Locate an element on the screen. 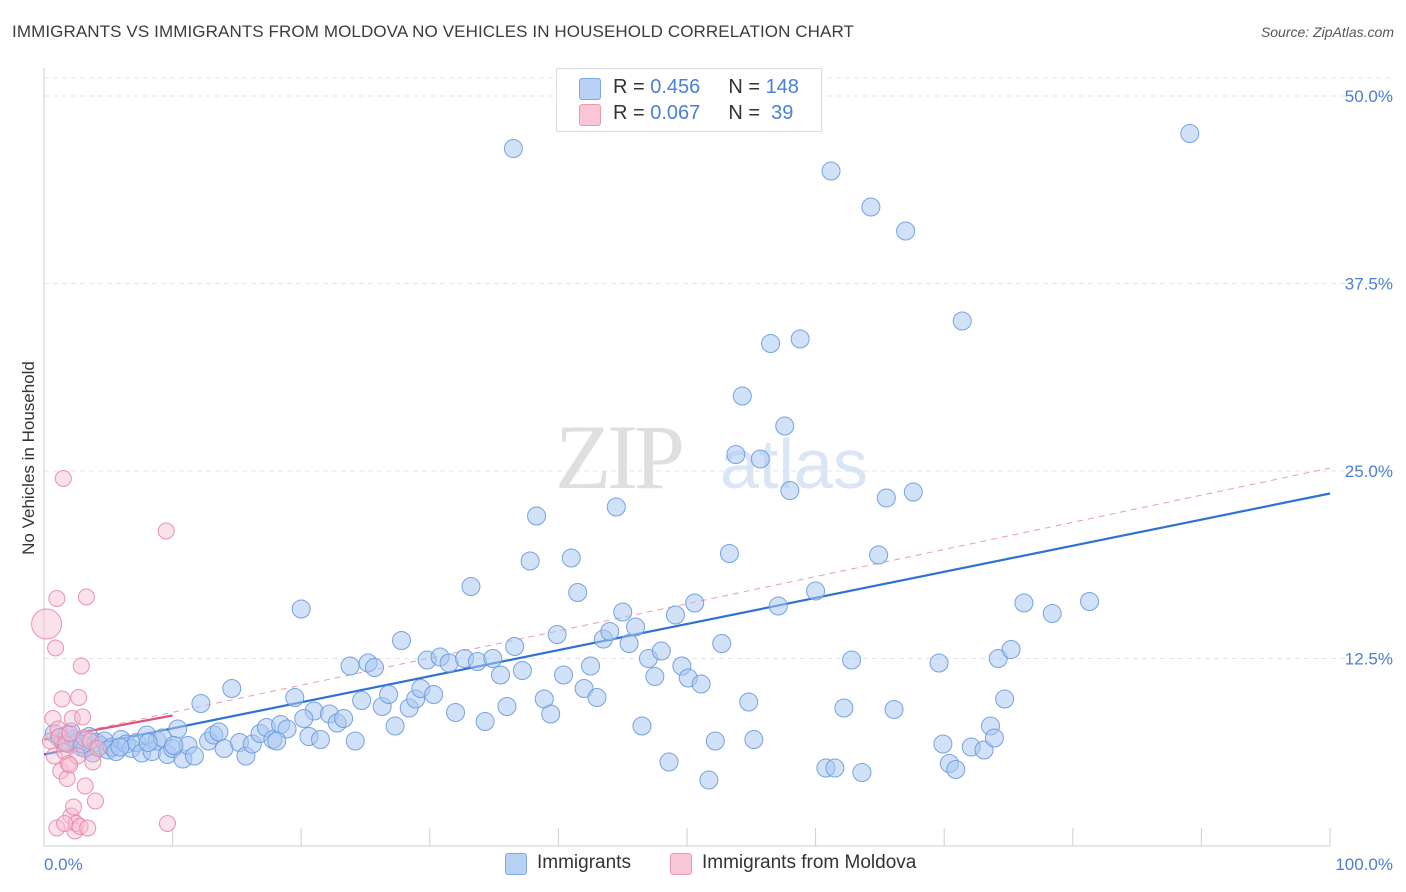 The height and width of the screenshot is (892, 1406). n-value: 39 is located at coordinates (779, 113).